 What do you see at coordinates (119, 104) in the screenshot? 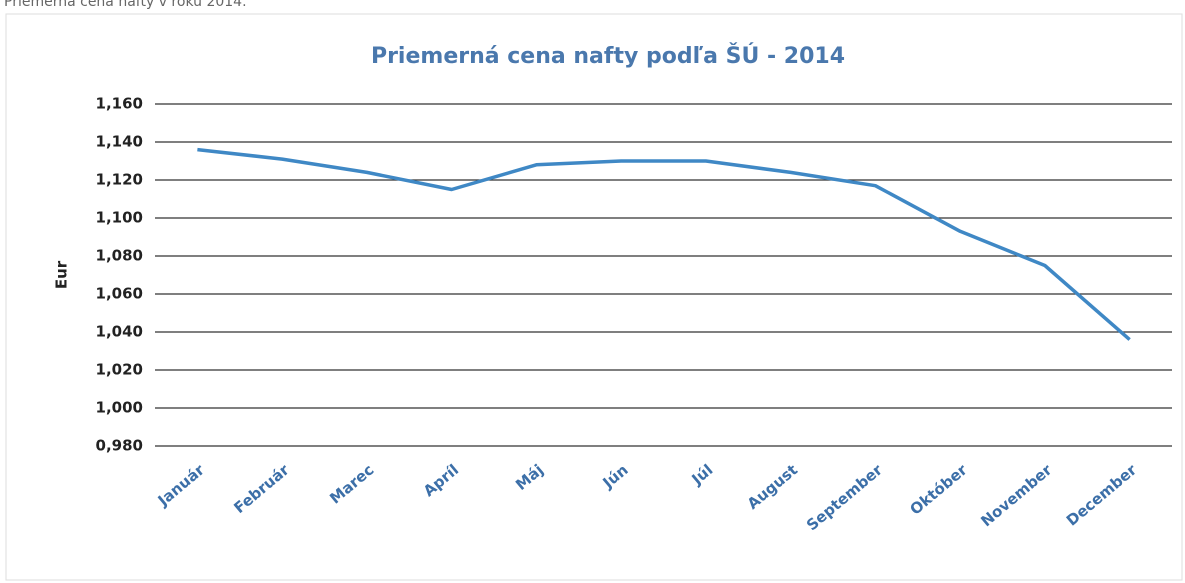
I see `y-tick-label: 1,160` at bounding box center [119, 104].